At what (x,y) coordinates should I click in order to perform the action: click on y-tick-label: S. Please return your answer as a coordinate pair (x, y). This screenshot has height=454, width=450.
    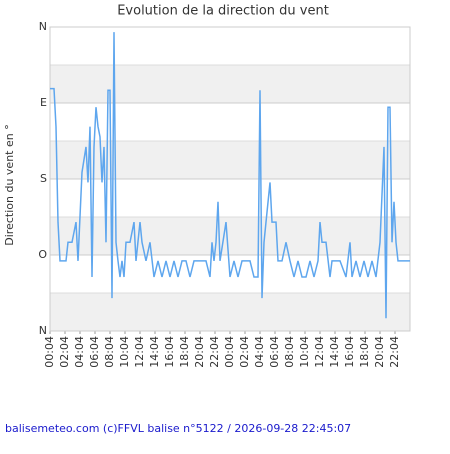
    Looking at the image, I should click on (43, 178).